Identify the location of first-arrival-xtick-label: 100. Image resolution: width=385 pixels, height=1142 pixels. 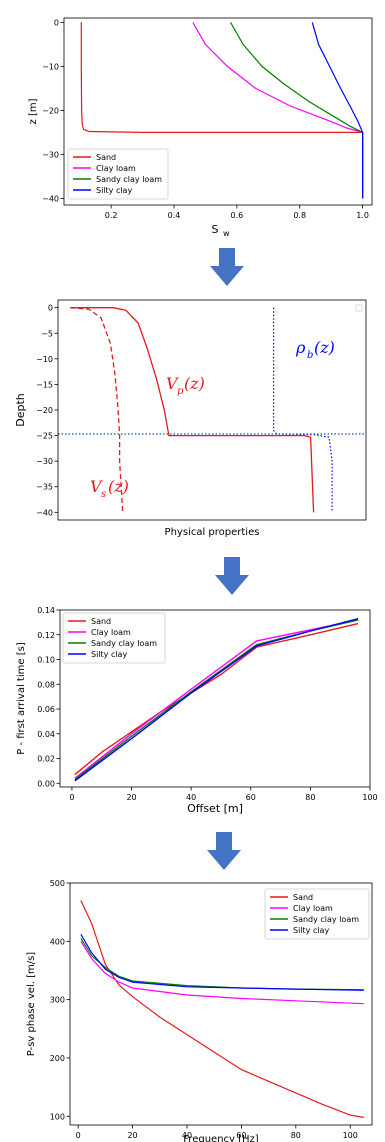
(369, 797).